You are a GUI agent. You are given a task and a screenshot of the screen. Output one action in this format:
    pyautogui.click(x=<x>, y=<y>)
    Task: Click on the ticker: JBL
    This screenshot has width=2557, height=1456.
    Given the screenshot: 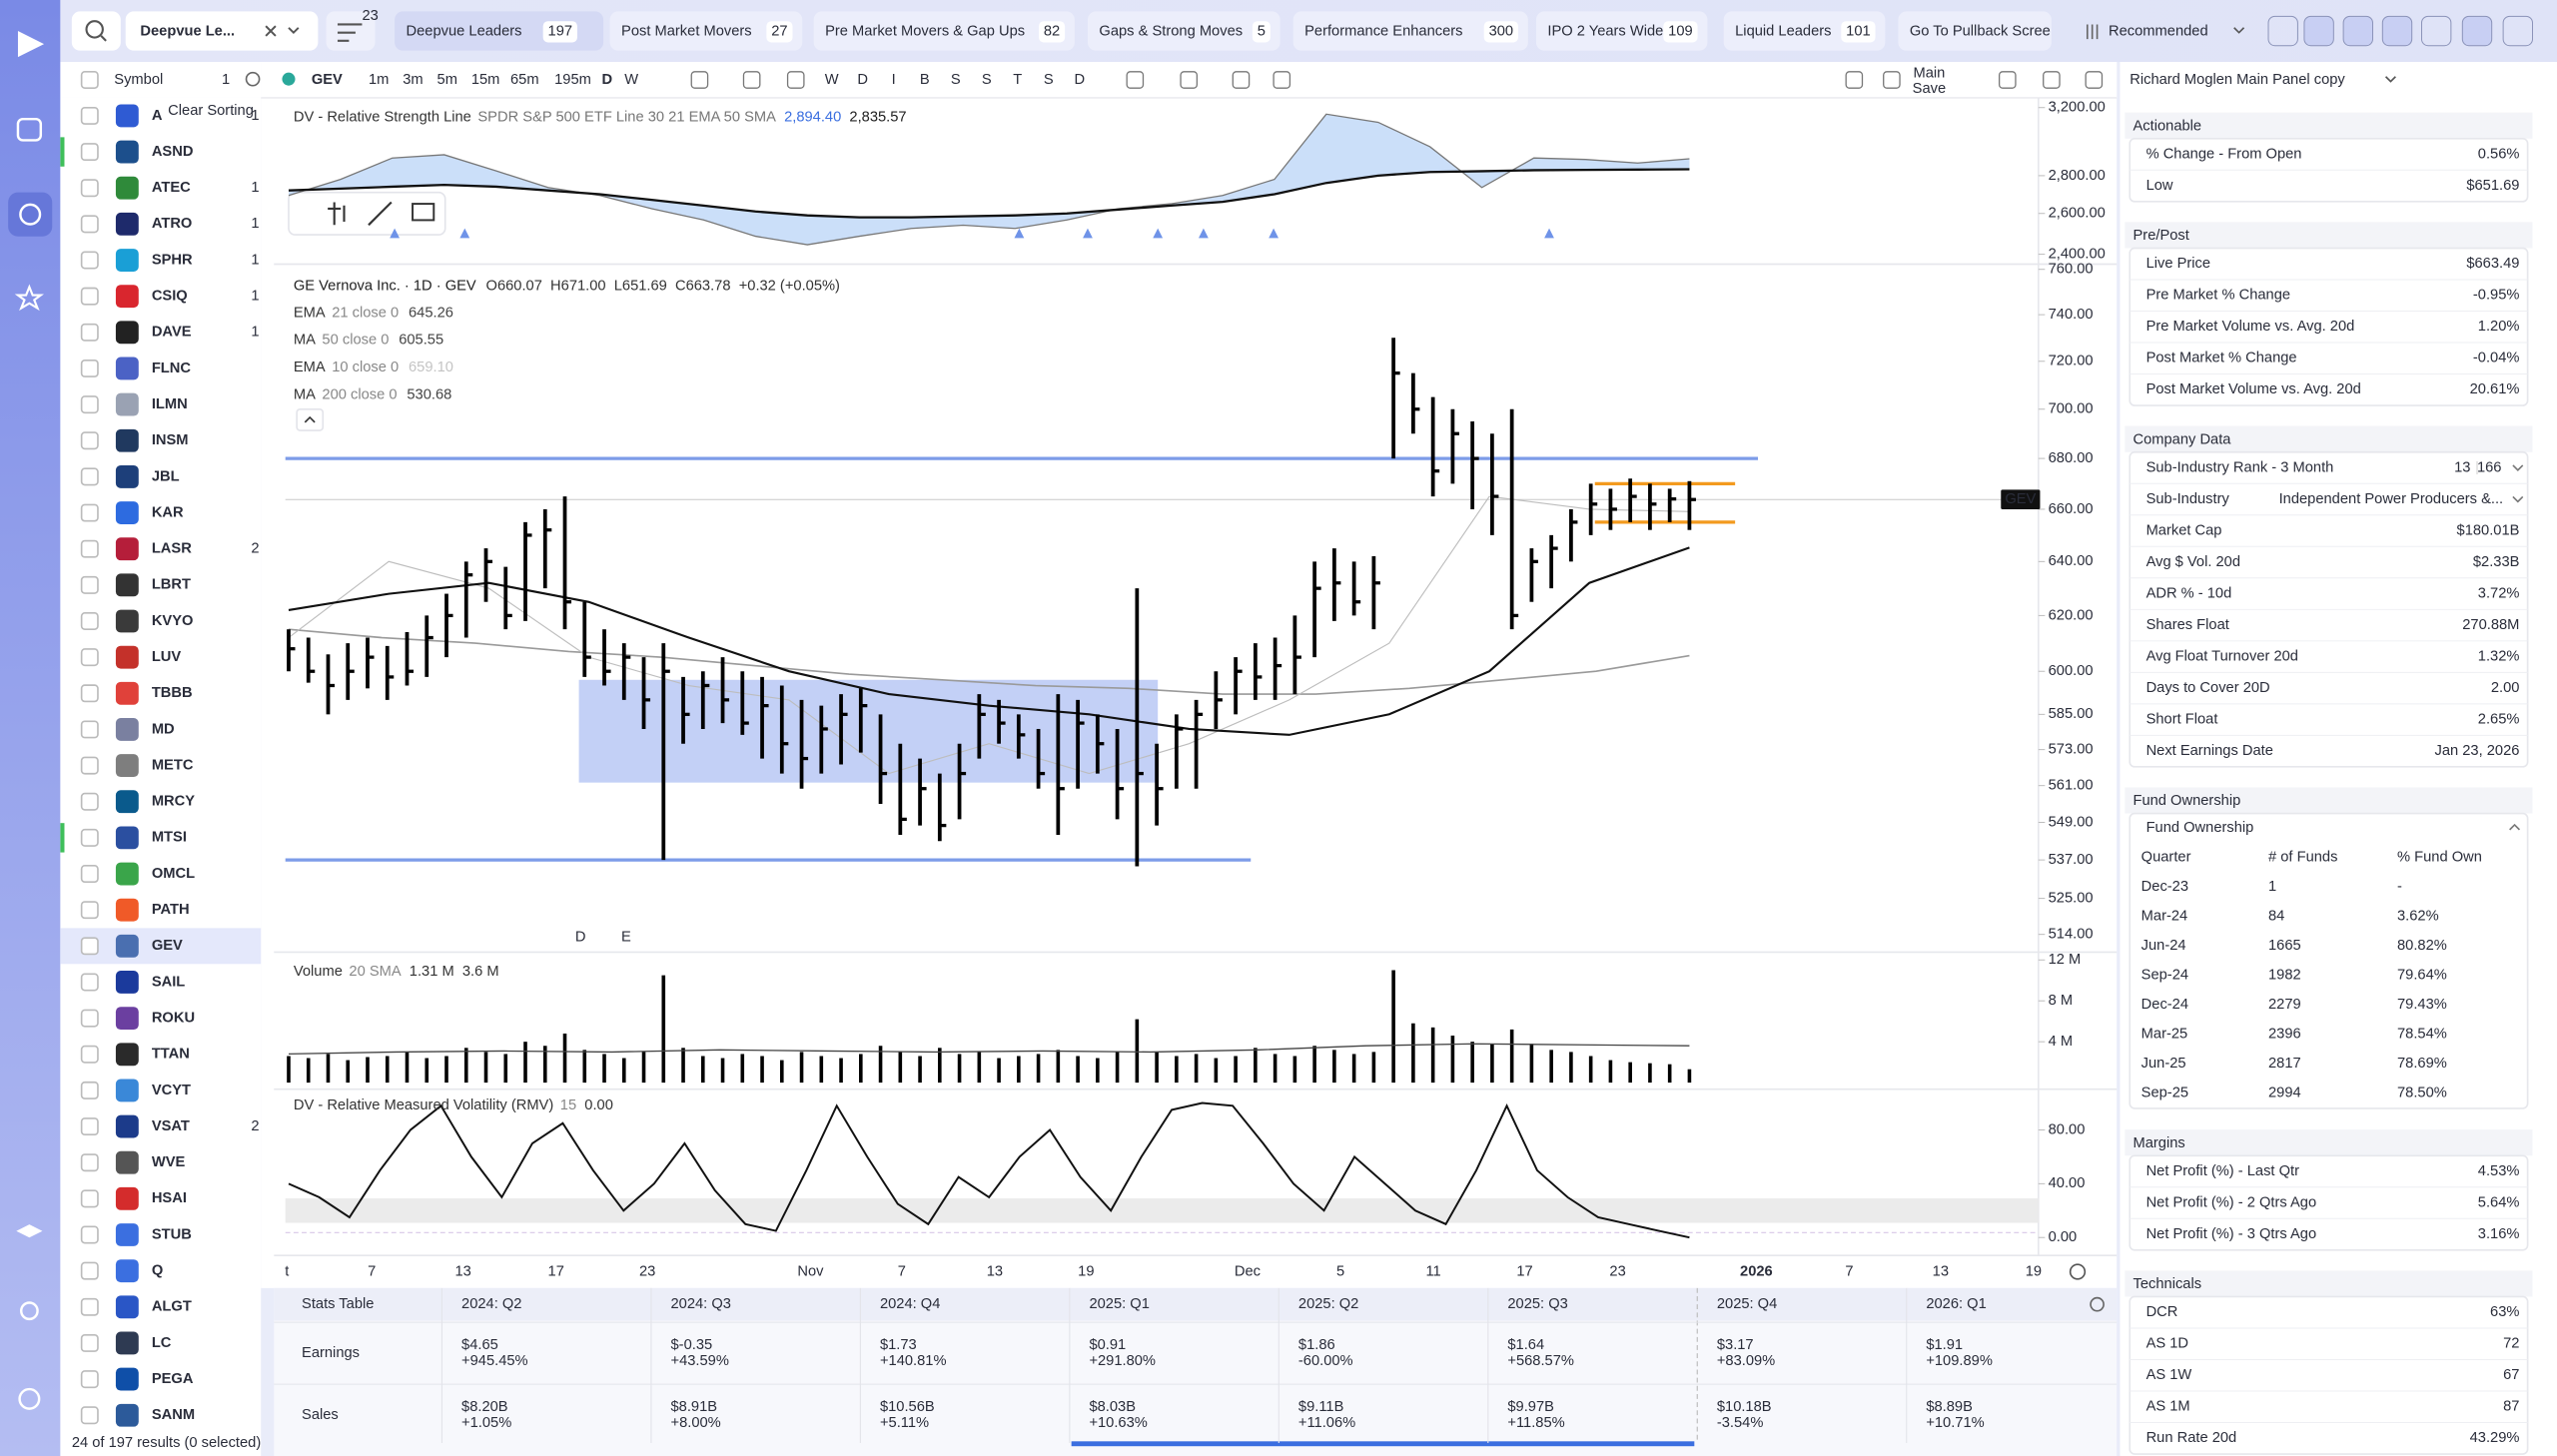 What is the action you would take?
    pyautogui.click(x=166, y=476)
    